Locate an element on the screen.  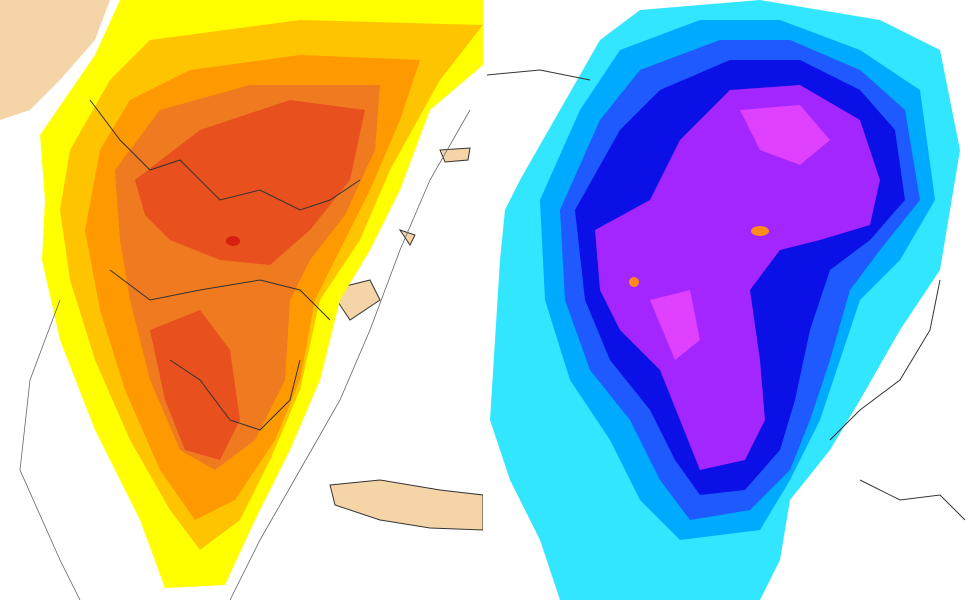
land is located at coordinates (55, 60).